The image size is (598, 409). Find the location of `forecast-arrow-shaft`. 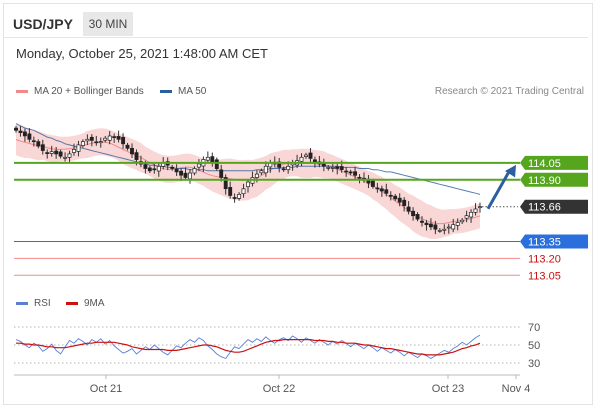

forecast-arrow-shaft is located at coordinates (499, 189).